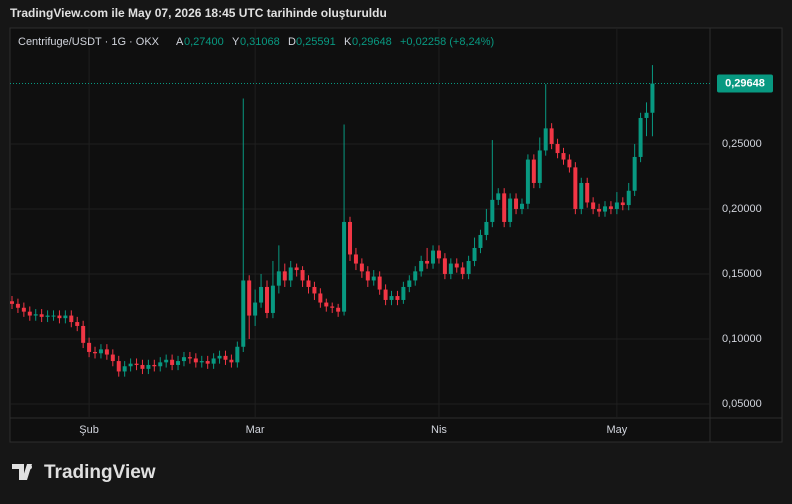 Image resolution: width=792 pixels, height=504 pixels. What do you see at coordinates (616, 430) in the screenshot?
I see `x-tick-label: May` at bounding box center [616, 430].